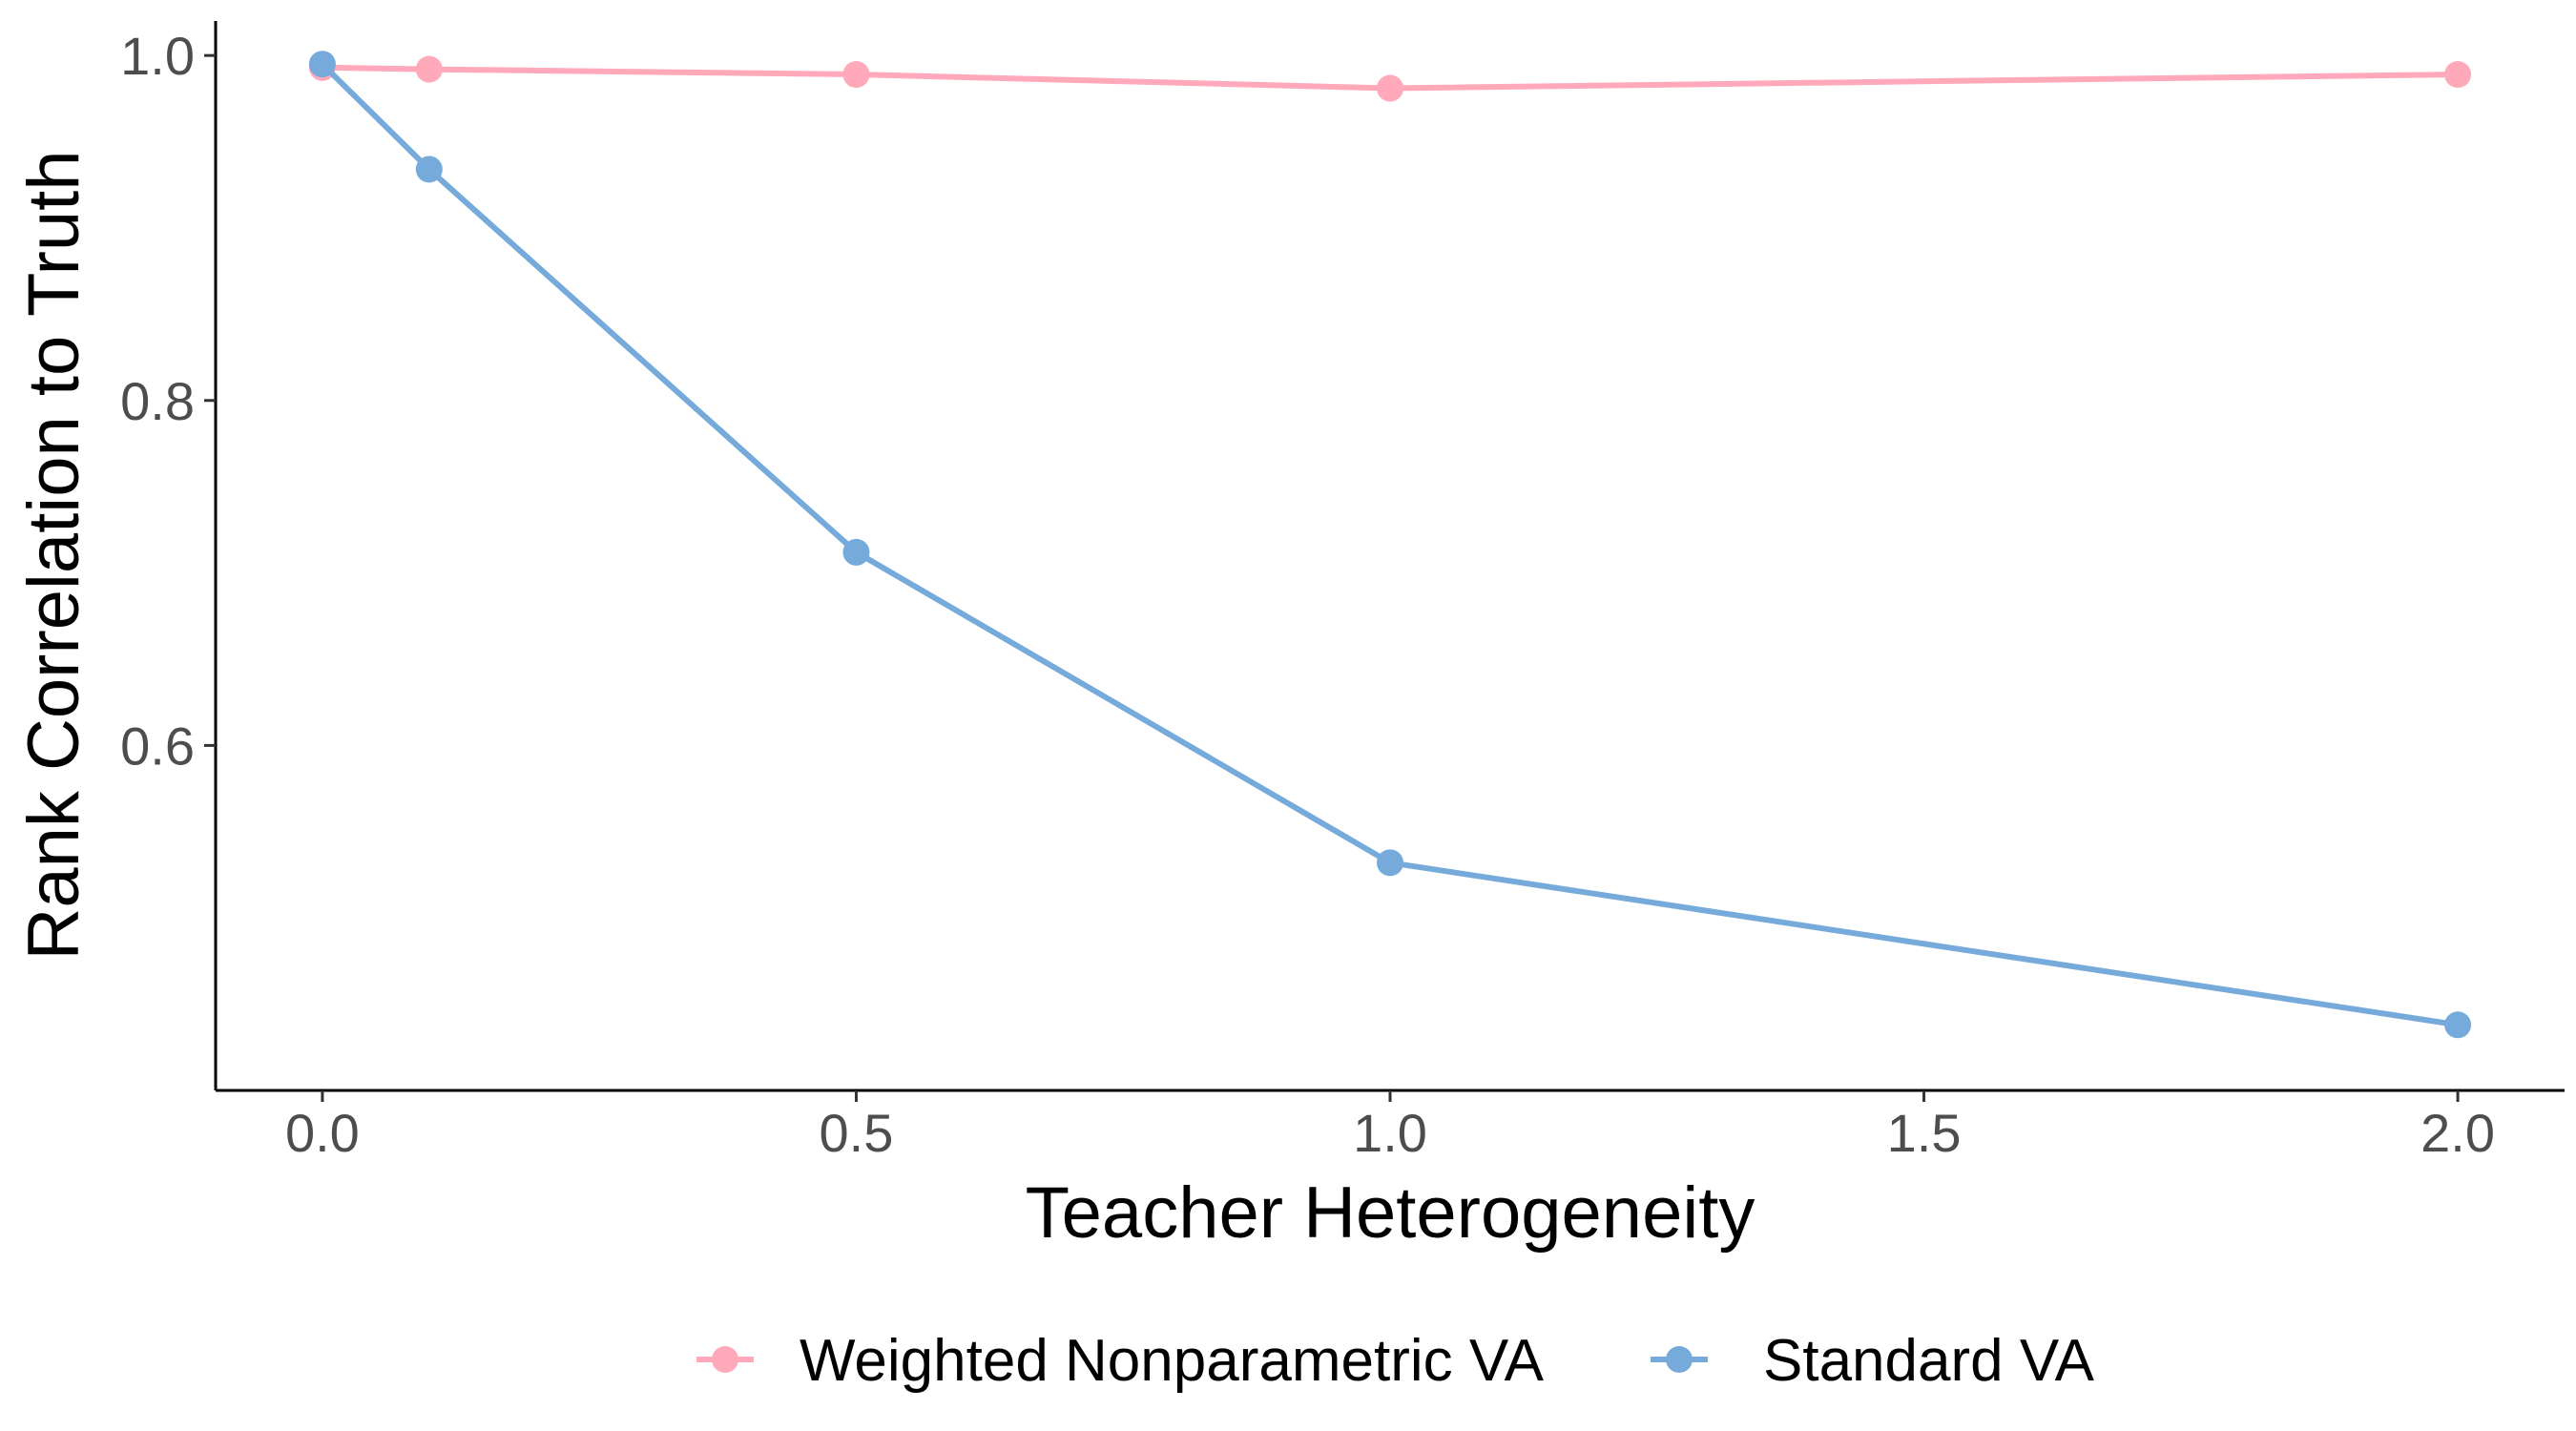 This screenshot has width=2576, height=1431. I want to click on legend-item: Weighted Nonparametric VA, so click(1120, 1361).